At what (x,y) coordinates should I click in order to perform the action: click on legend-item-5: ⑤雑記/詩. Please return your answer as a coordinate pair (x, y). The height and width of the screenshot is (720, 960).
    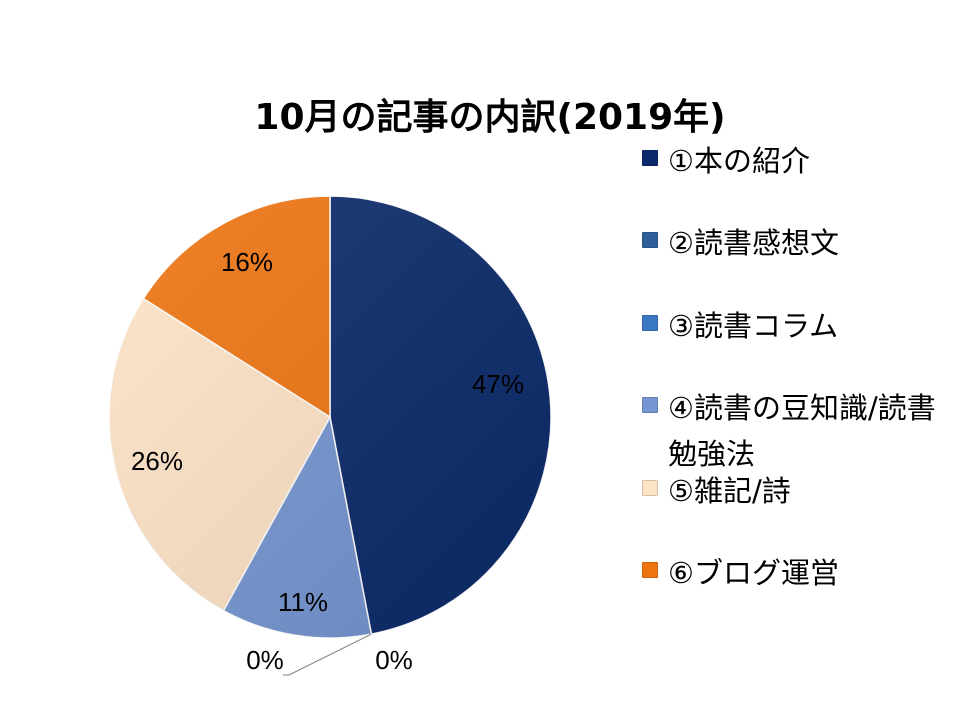
    Looking at the image, I should click on (716, 491).